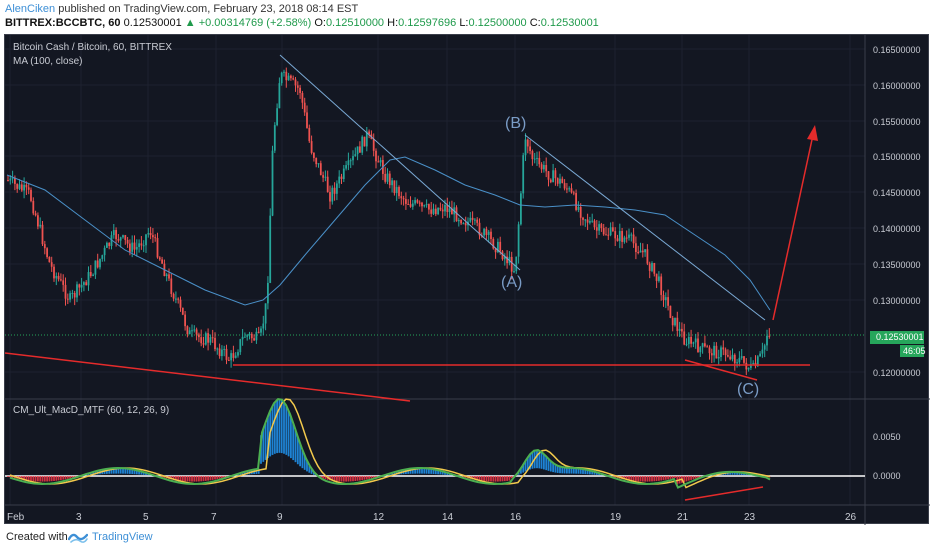 The width and height of the screenshot is (932, 550). I want to click on wedge-line, so click(721, 370).